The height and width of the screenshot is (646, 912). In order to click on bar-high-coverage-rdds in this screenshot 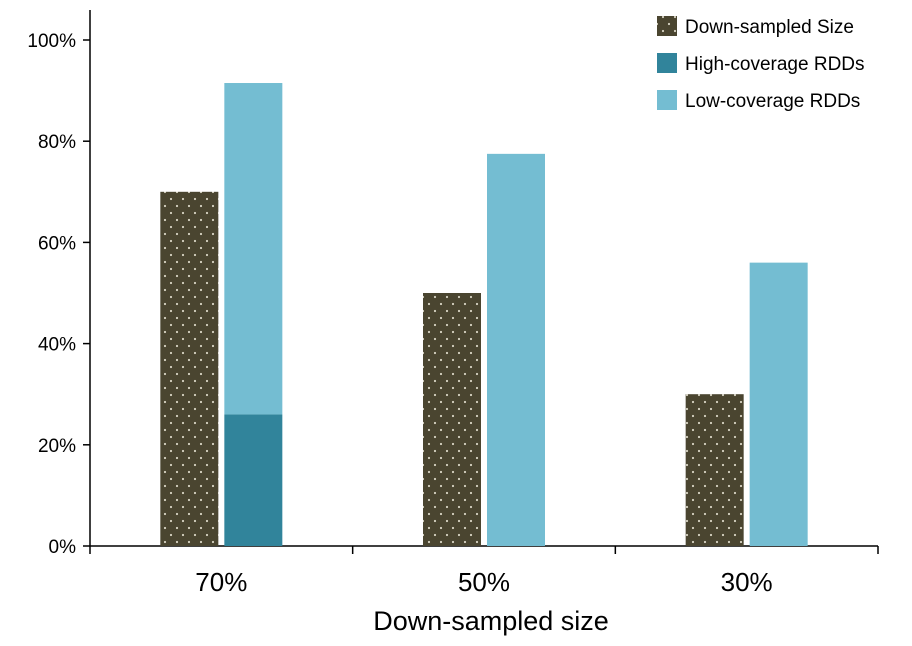, I will do `click(253, 480)`.